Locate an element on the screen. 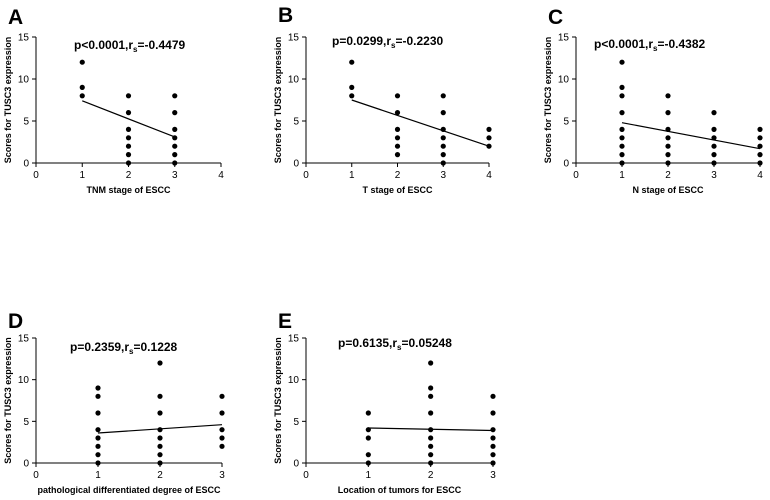 The height and width of the screenshot is (500, 770). stat-annotation: p=0.6135,rs=0.05248 is located at coordinates (395, 344).